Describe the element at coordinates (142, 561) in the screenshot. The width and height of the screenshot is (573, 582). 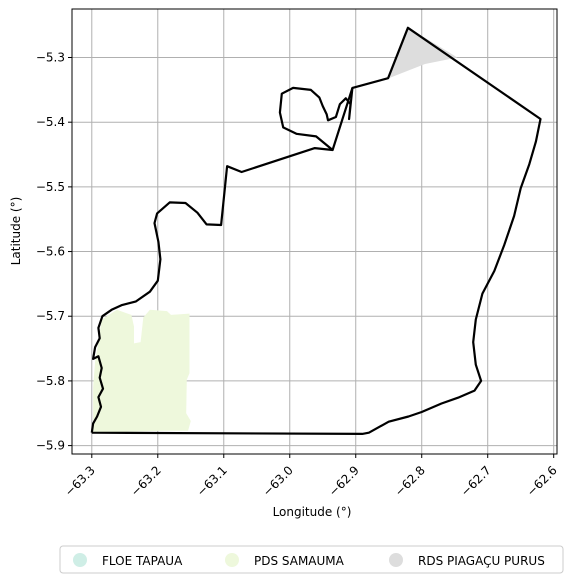
I see `legend-label: FLOE TAPAUA` at that location.